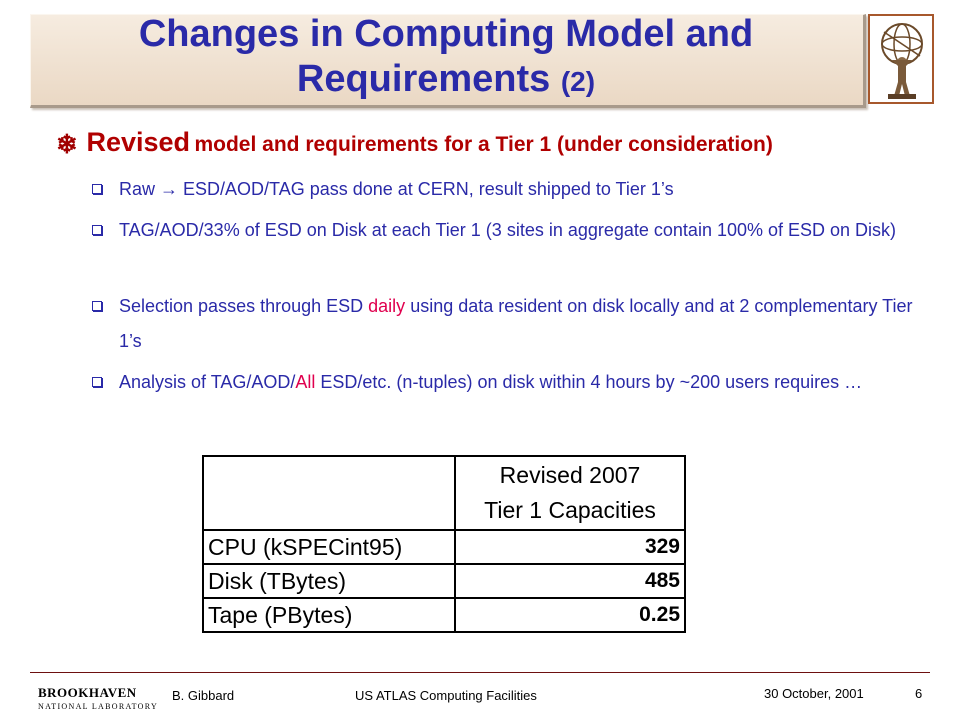 Image resolution: width=960 pixels, height=720 pixels. I want to click on row-label: CPU (kSPECint95), so click(329, 547).